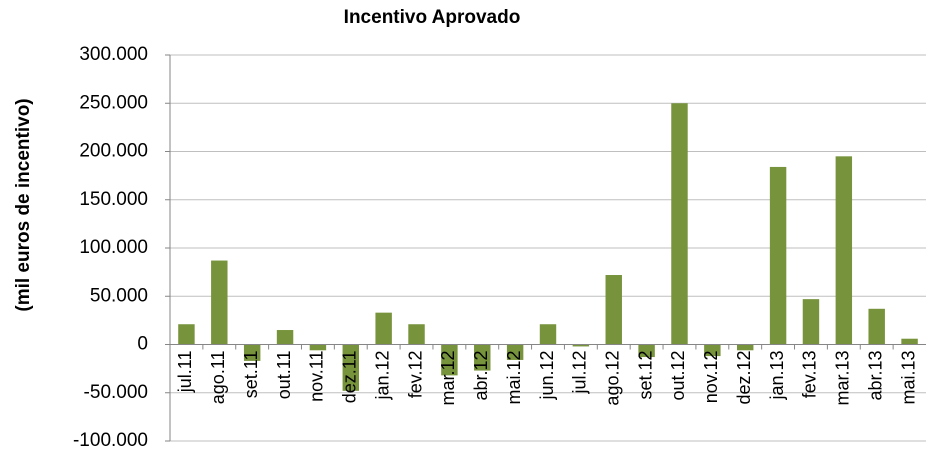  What do you see at coordinates (317, 376) in the screenshot?
I see `x-tick-label: nov.11` at bounding box center [317, 376].